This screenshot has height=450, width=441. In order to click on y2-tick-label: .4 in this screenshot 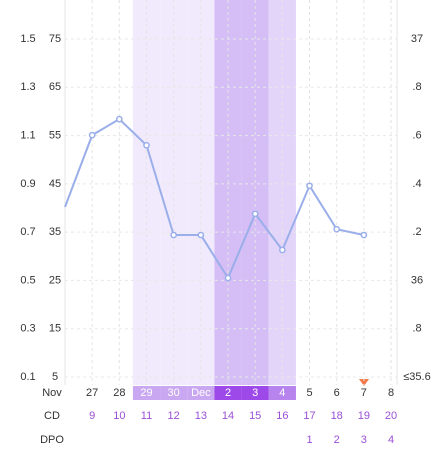, I will do `click(416, 184)`.